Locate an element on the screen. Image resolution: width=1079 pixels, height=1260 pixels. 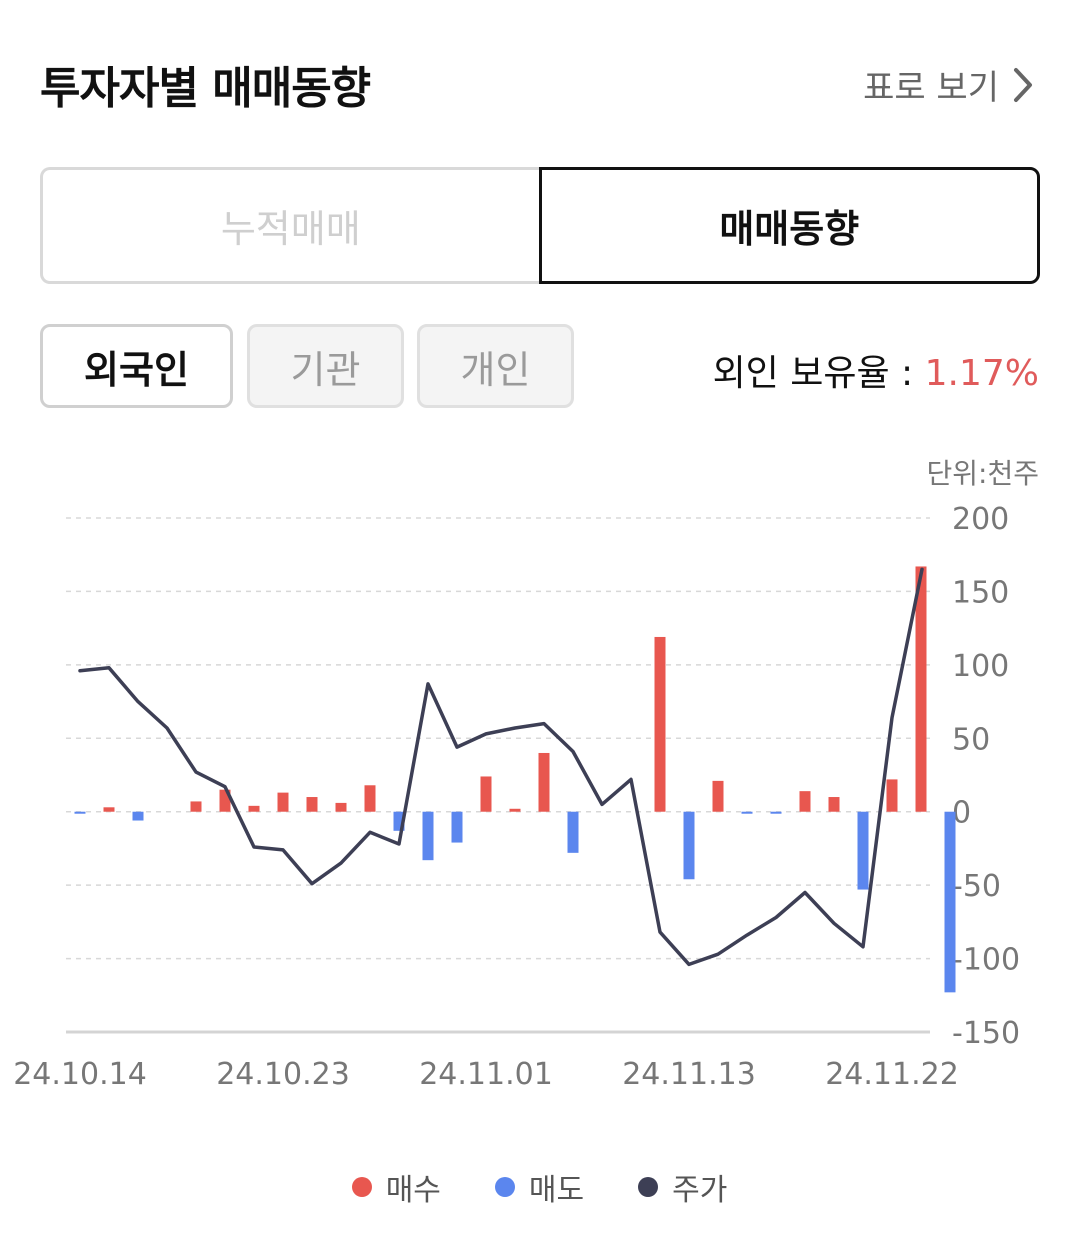
legend-sell-label: 매도 is located at coordinates (556, 1190).